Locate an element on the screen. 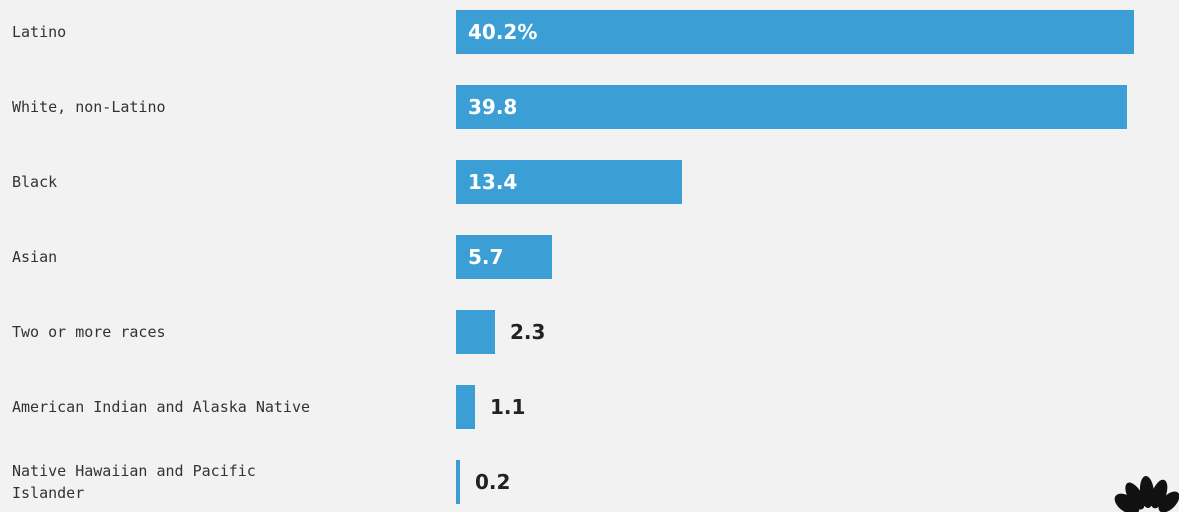  category-label: Black is located at coordinates (34, 182).